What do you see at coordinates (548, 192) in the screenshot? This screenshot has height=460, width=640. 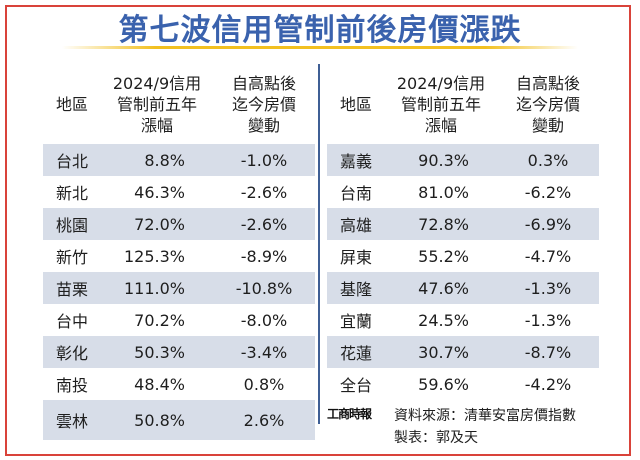 I see `change-cell: -6.2%` at bounding box center [548, 192].